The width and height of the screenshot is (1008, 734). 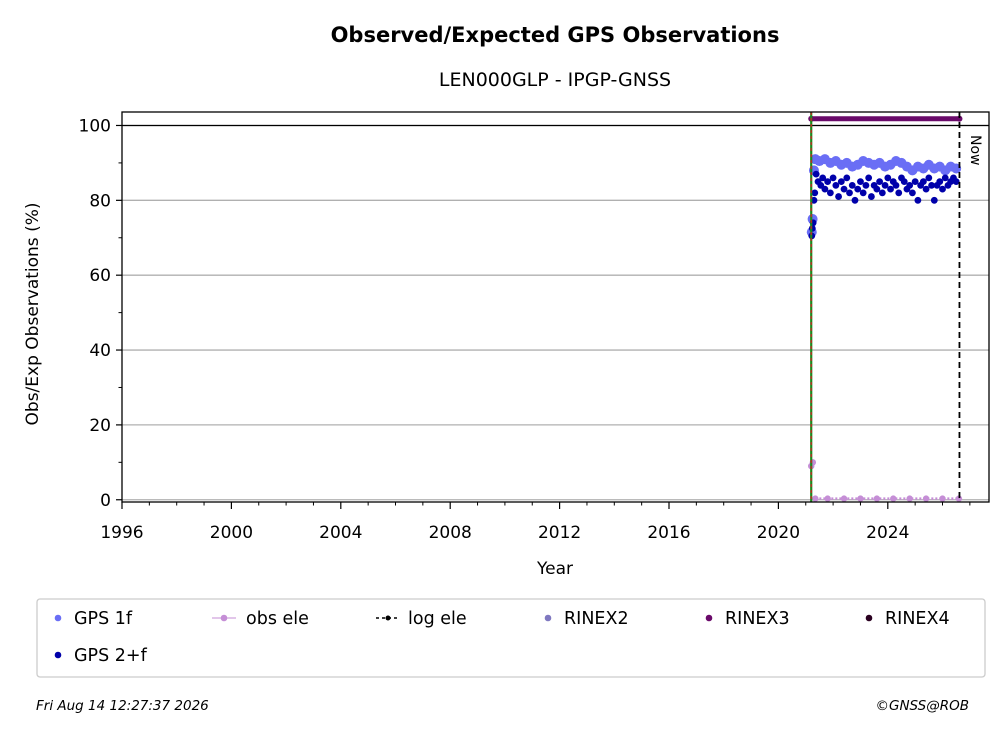 What do you see at coordinates (757, 619) in the screenshot?
I see `legend-label: RINEX3` at bounding box center [757, 619].